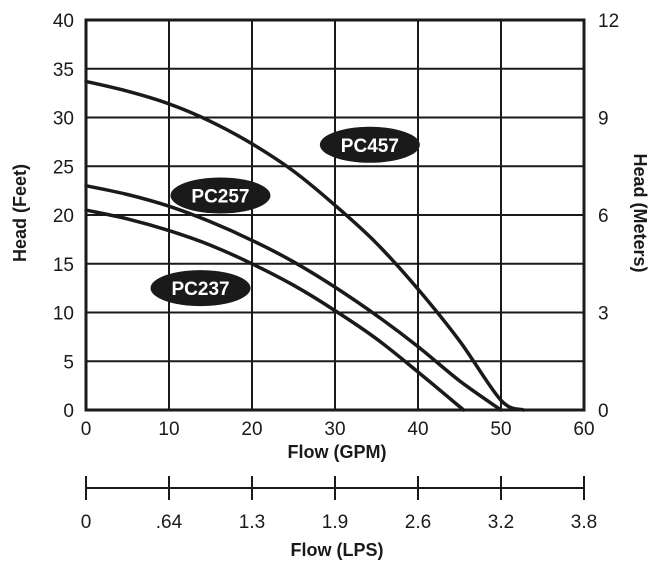 The image size is (652, 562). Describe the element at coordinates (169, 522) in the screenshot. I see `lps-tick-label: .64` at that location.